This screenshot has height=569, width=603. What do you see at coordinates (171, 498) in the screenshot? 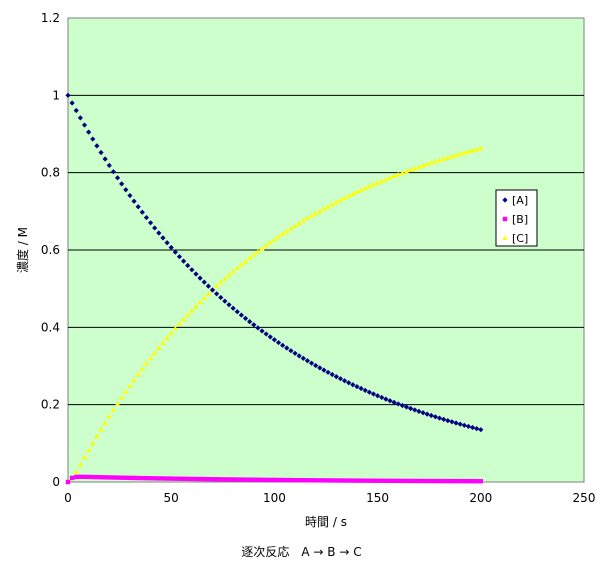
I see `x-tick-label: 50` at bounding box center [171, 498].